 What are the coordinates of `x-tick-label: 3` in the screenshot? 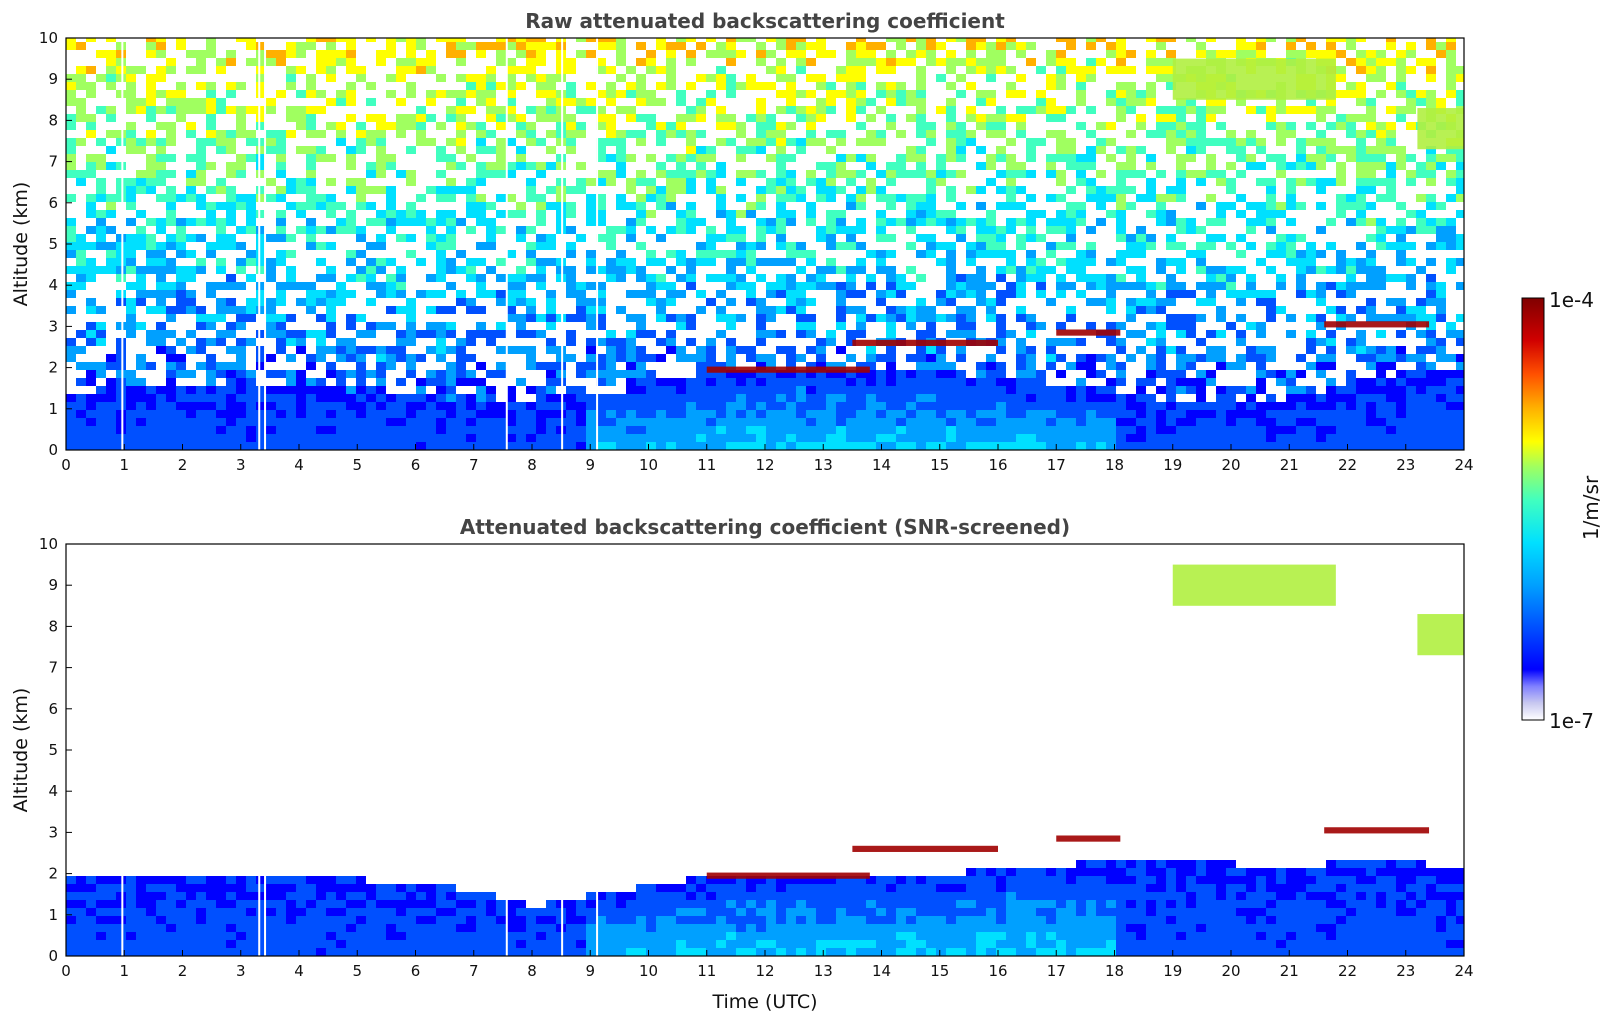 It's located at (241, 465).